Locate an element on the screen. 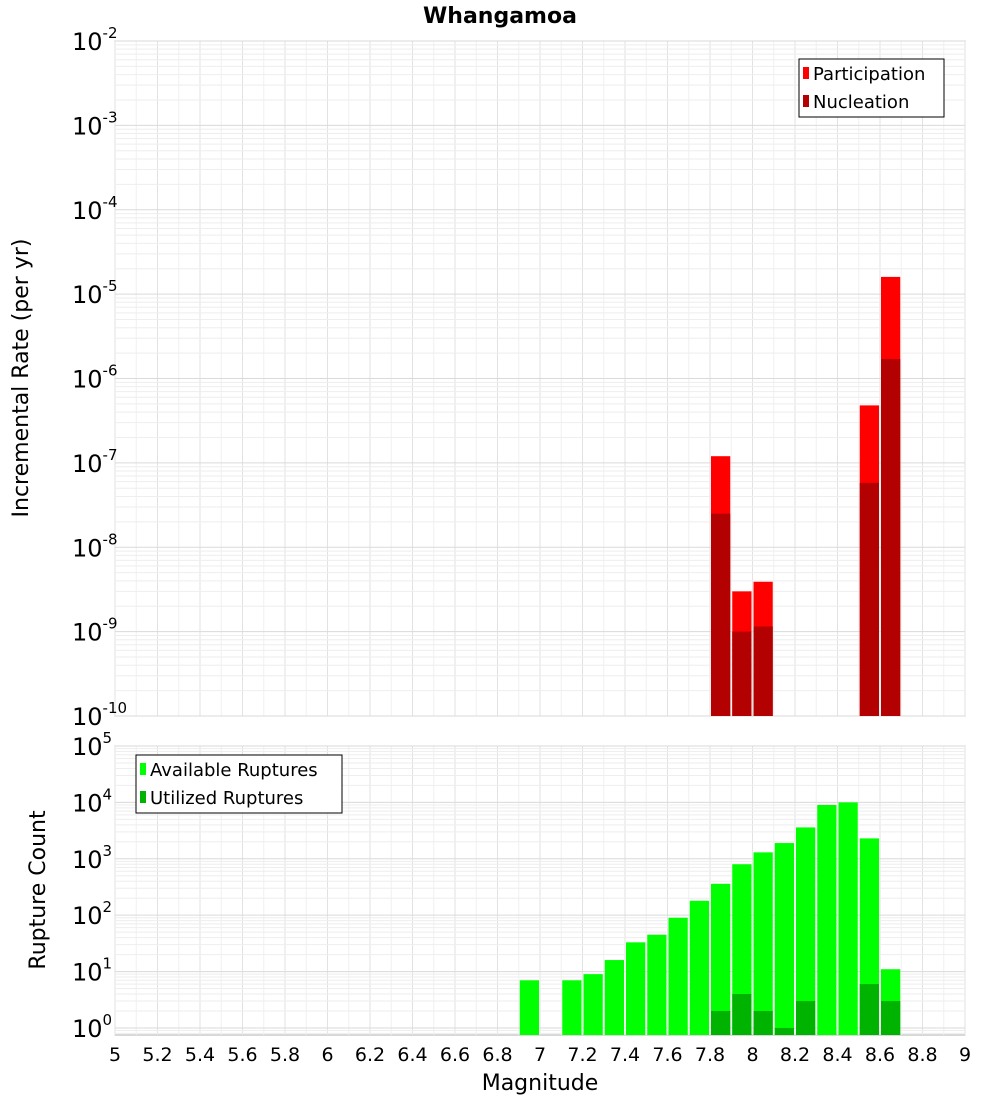 The image size is (1000, 1104). legend-swatch-utilized is located at coordinates (143, 797).